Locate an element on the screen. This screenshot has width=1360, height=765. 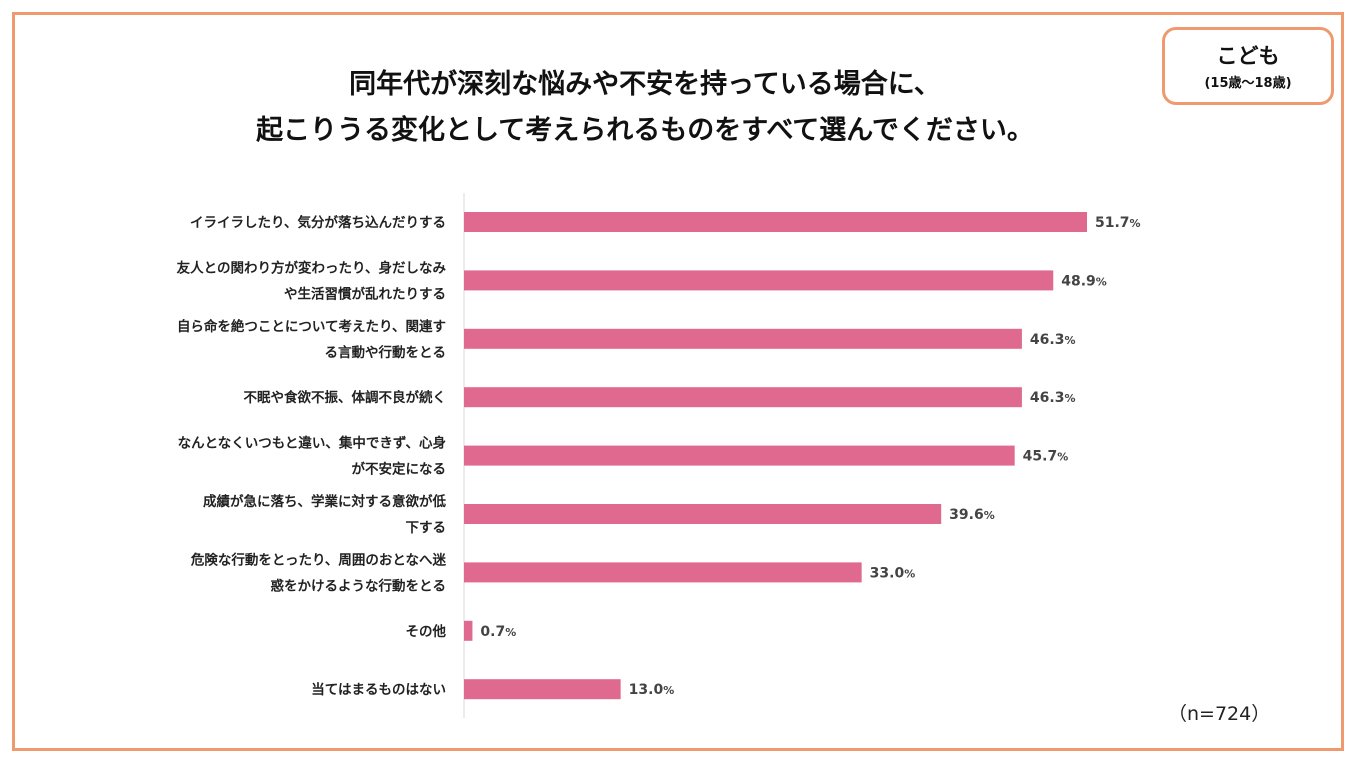
category-label-5-line-1: なんとなくいつもと違い、集中できず、心身 is located at coordinates (312, 443).